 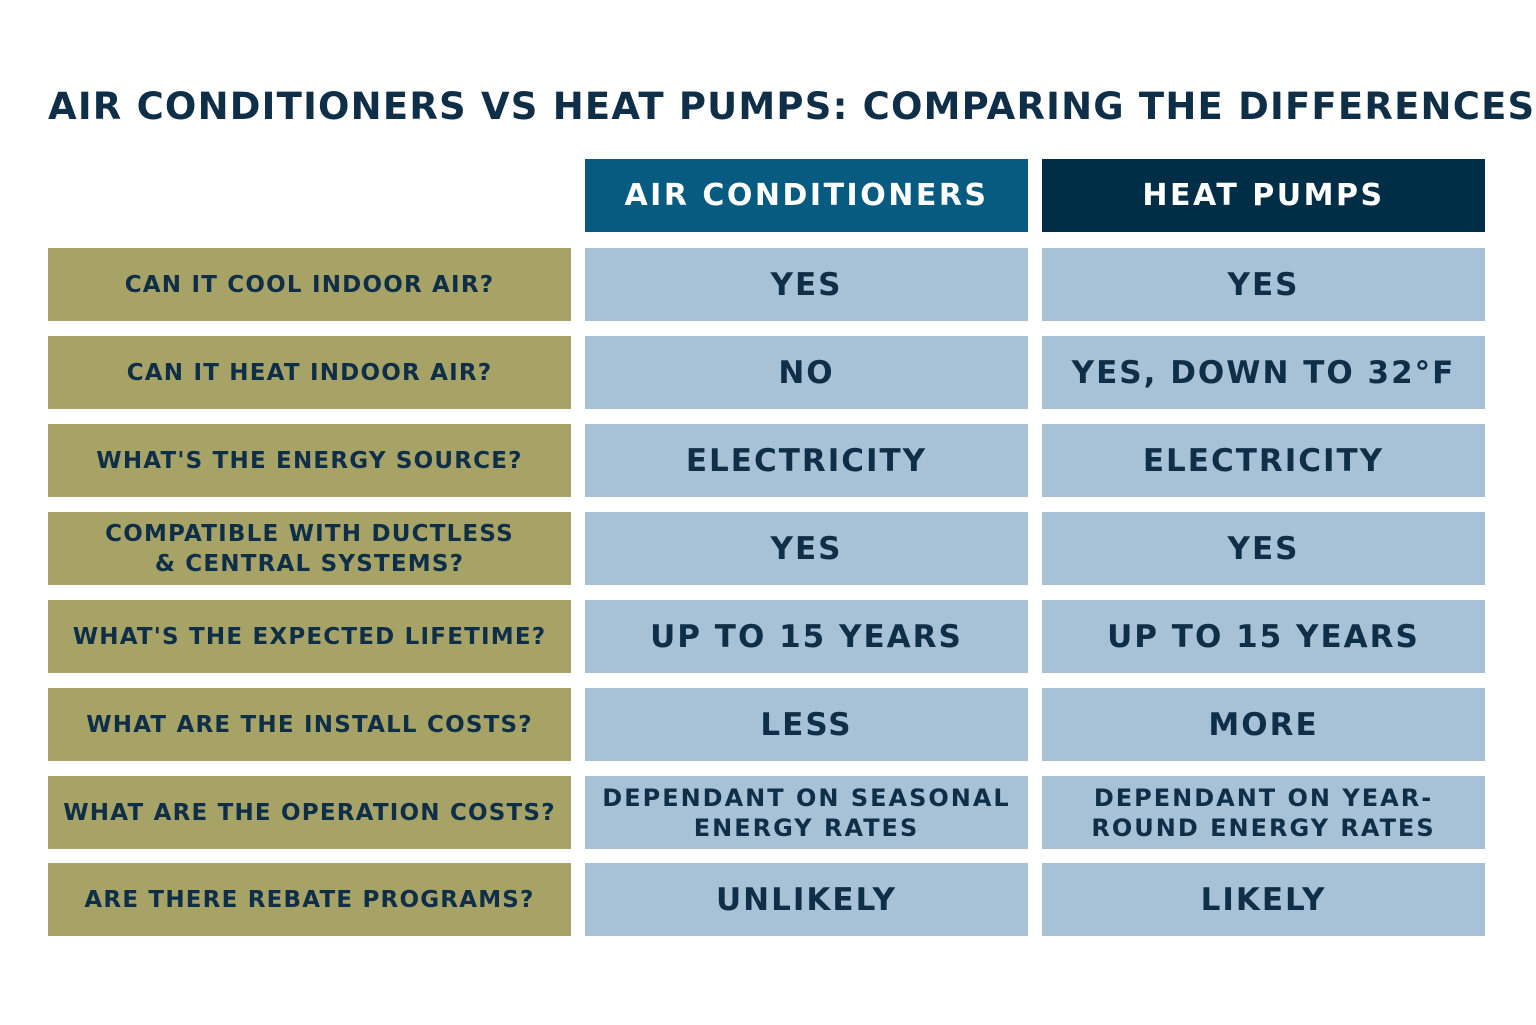 I want to click on question-line: WHAT ARE THE INSTALL COSTS?, so click(x=309, y=724).